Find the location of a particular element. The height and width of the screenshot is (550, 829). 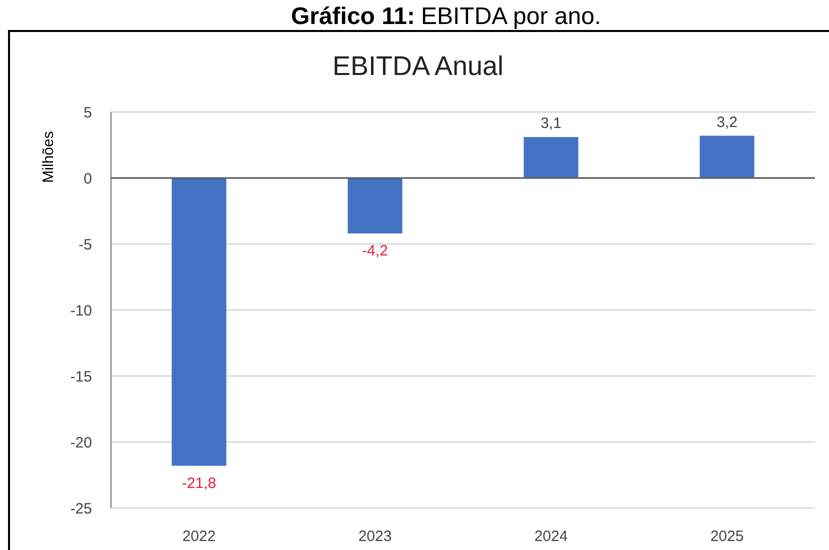

y-tick-label: -25 is located at coordinates (81, 509).